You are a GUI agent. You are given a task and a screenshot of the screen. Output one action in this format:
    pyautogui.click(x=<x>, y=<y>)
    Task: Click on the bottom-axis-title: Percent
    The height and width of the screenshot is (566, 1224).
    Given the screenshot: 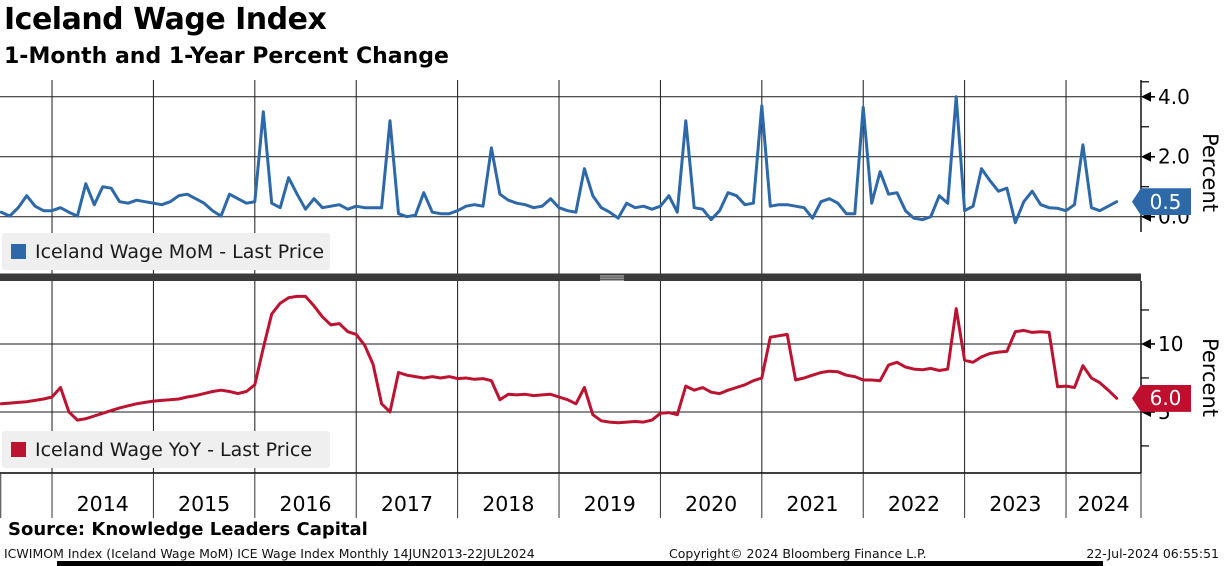 What is the action you would take?
    pyautogui.click(x=1210, y=378)
    